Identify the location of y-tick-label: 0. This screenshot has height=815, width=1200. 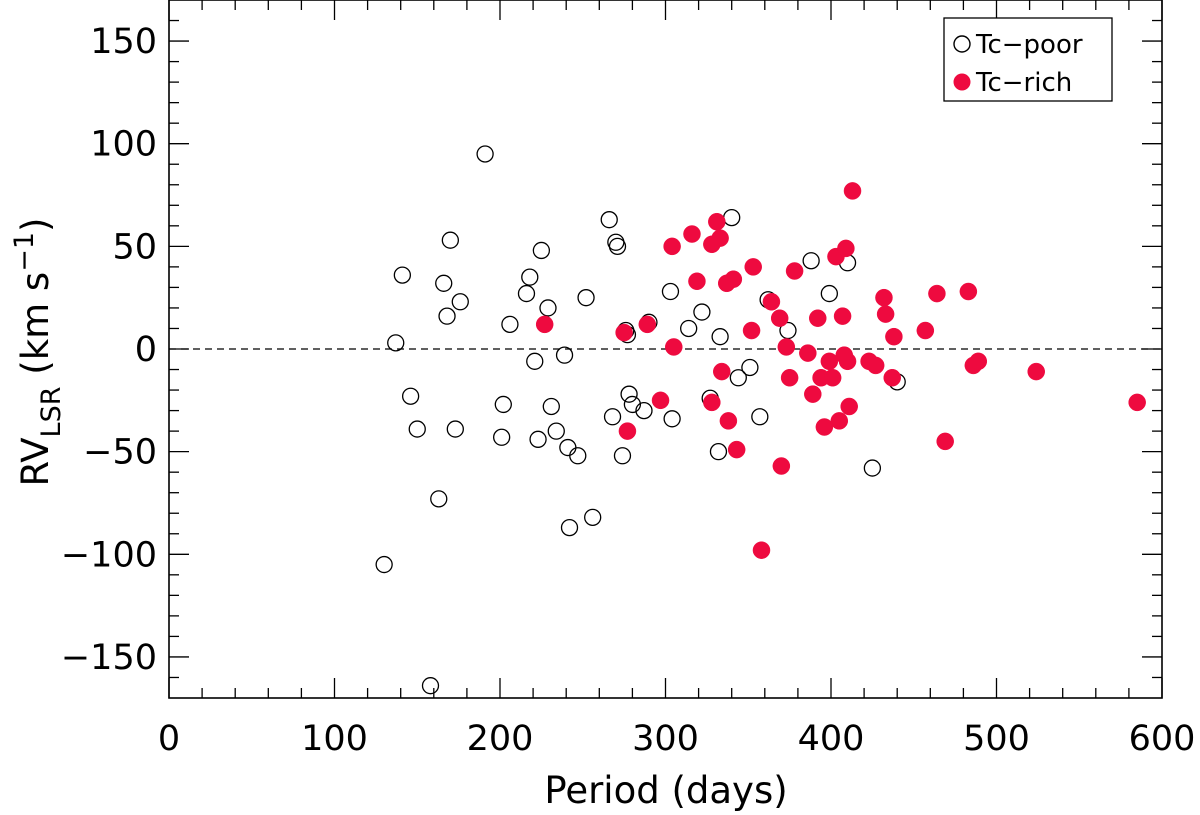
(146, 350).